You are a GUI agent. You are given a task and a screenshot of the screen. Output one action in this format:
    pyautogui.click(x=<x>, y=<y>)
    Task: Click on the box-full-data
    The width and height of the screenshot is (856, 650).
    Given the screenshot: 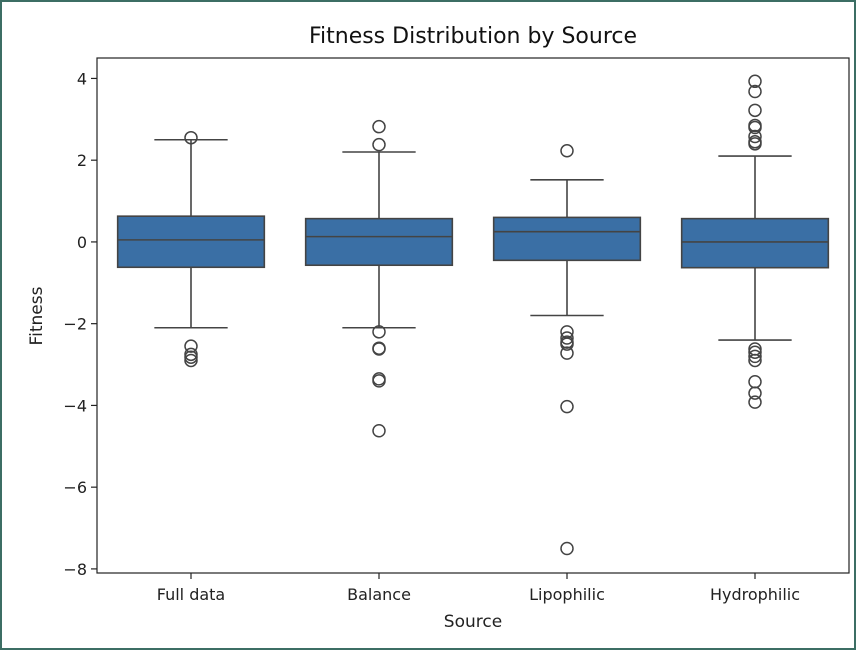 What is the action you would take?
    pyautogui.click(x=191, y=249)
    